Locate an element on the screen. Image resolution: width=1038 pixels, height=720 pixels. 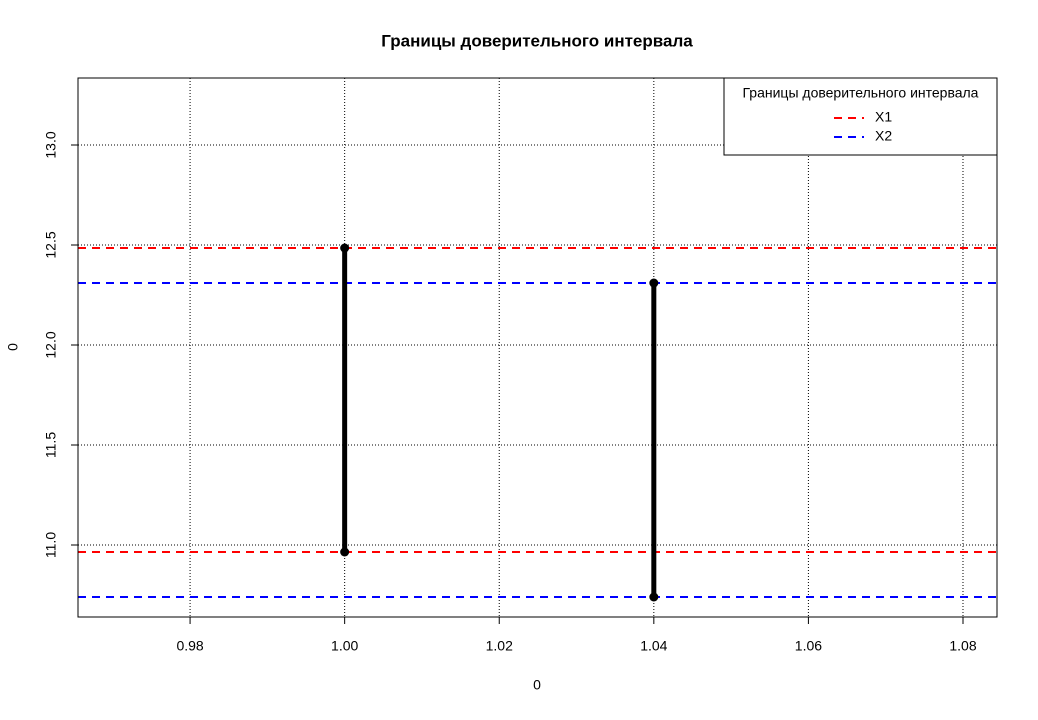
x-tick-label: 1.06 is located at coordinates (808, 646).